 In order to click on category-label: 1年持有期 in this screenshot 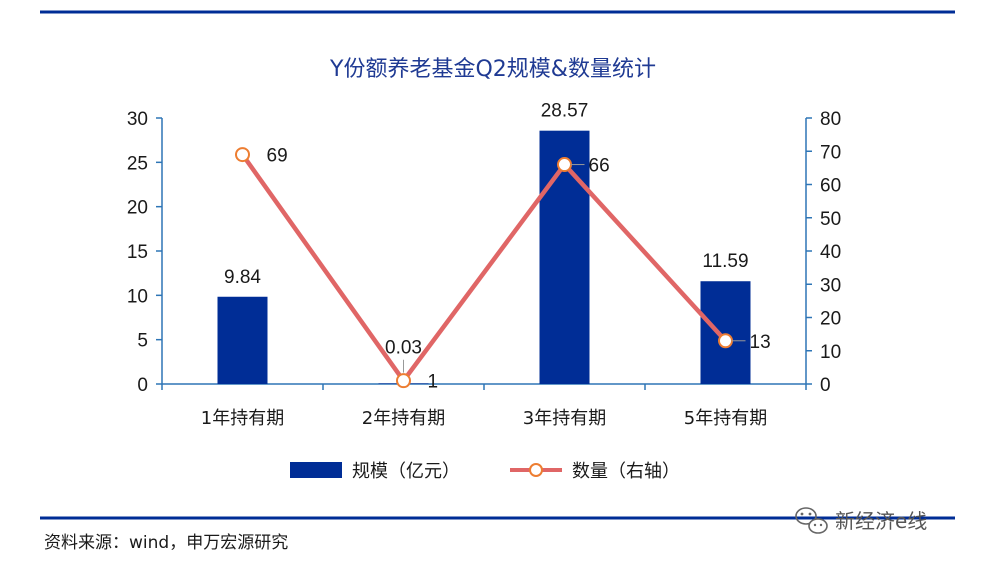, I will do `click(242, 418)`.